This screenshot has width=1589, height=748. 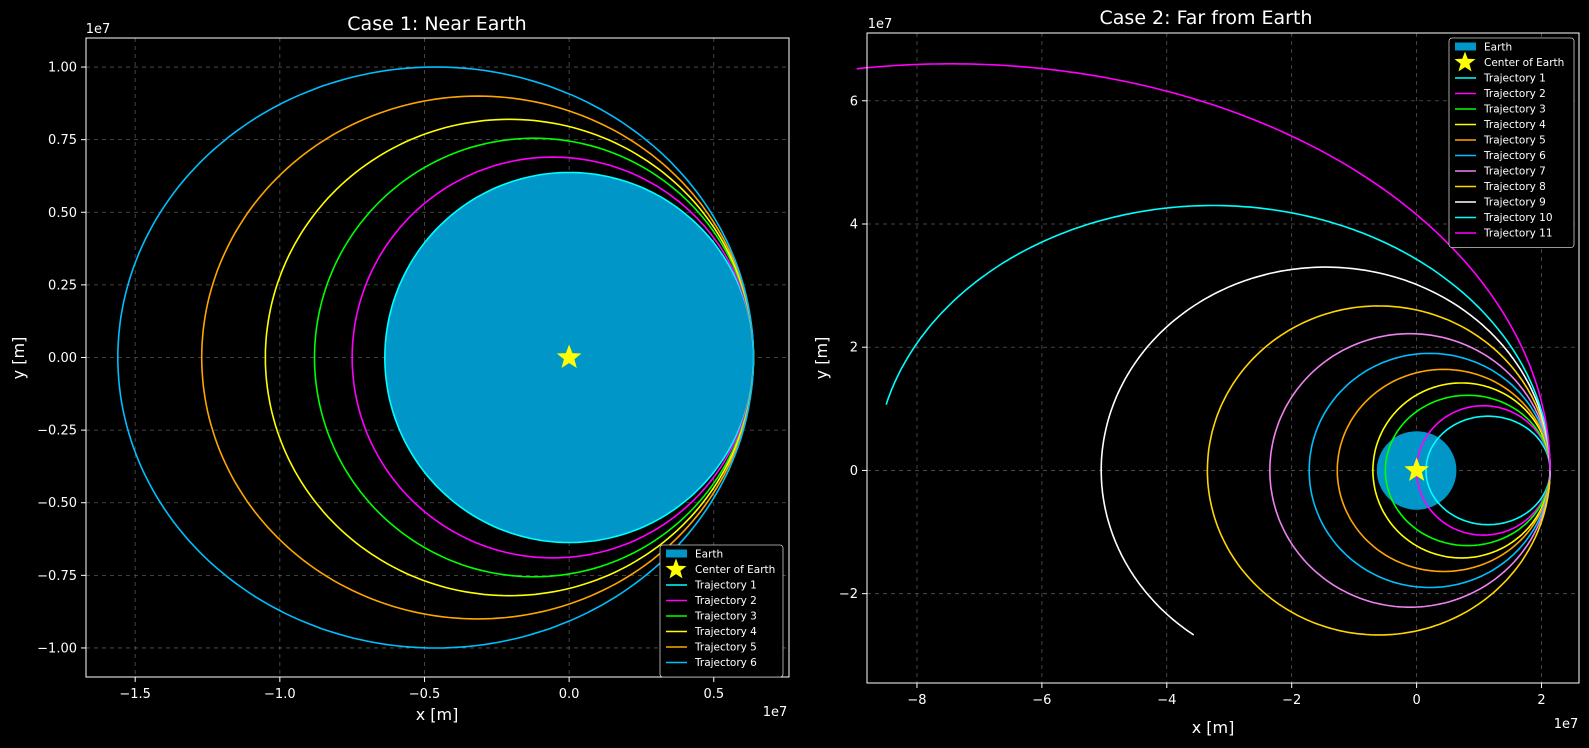 I want to click on x-axis-ticks: −8 −6 −4 −2 0 2, so click(x=1226, y=695).